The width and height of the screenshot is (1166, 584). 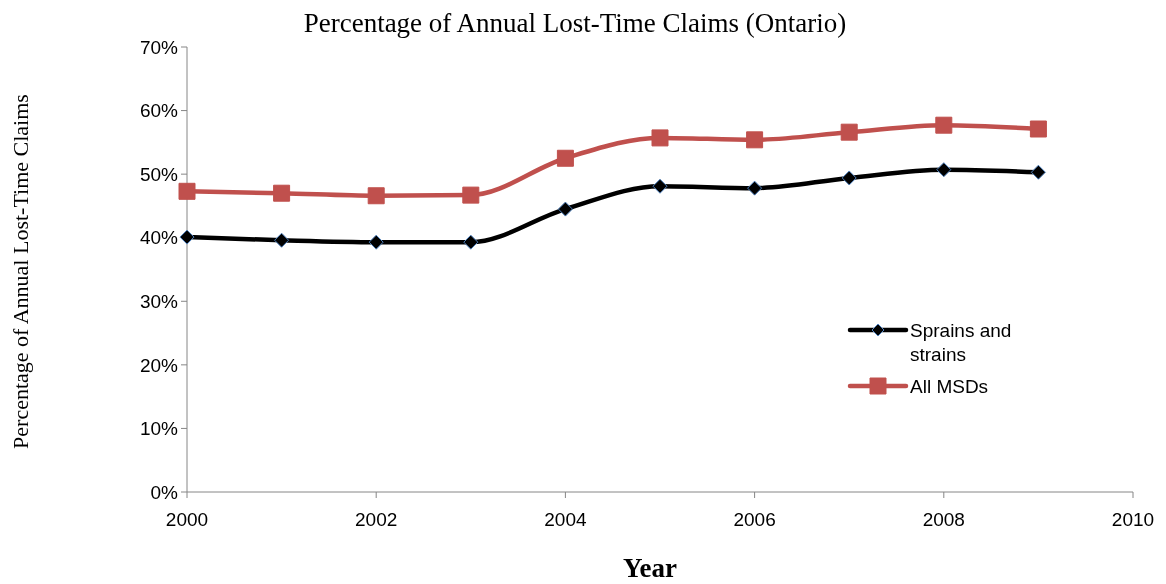 What do you see at coordinates (943, 519) in the screenshot?
I see `x-tick-label: 2008` at bounding box center [943, 519].